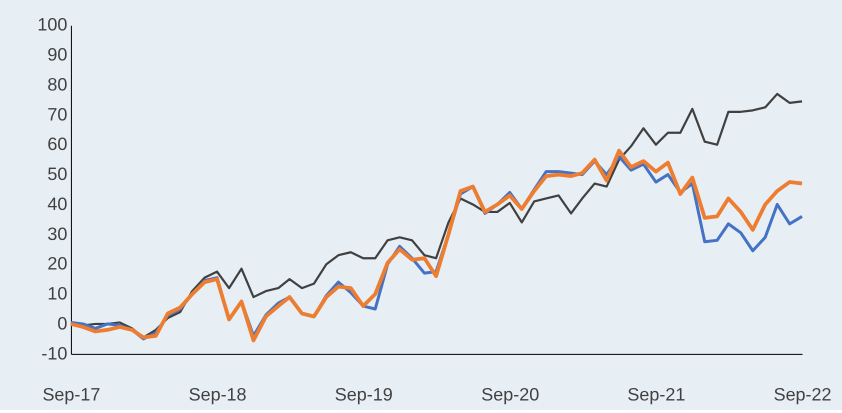  What do you see at coordinates (62, 323) in the screenshot?
I see `y-tick-label: 0` at bounding box center [62, 323].